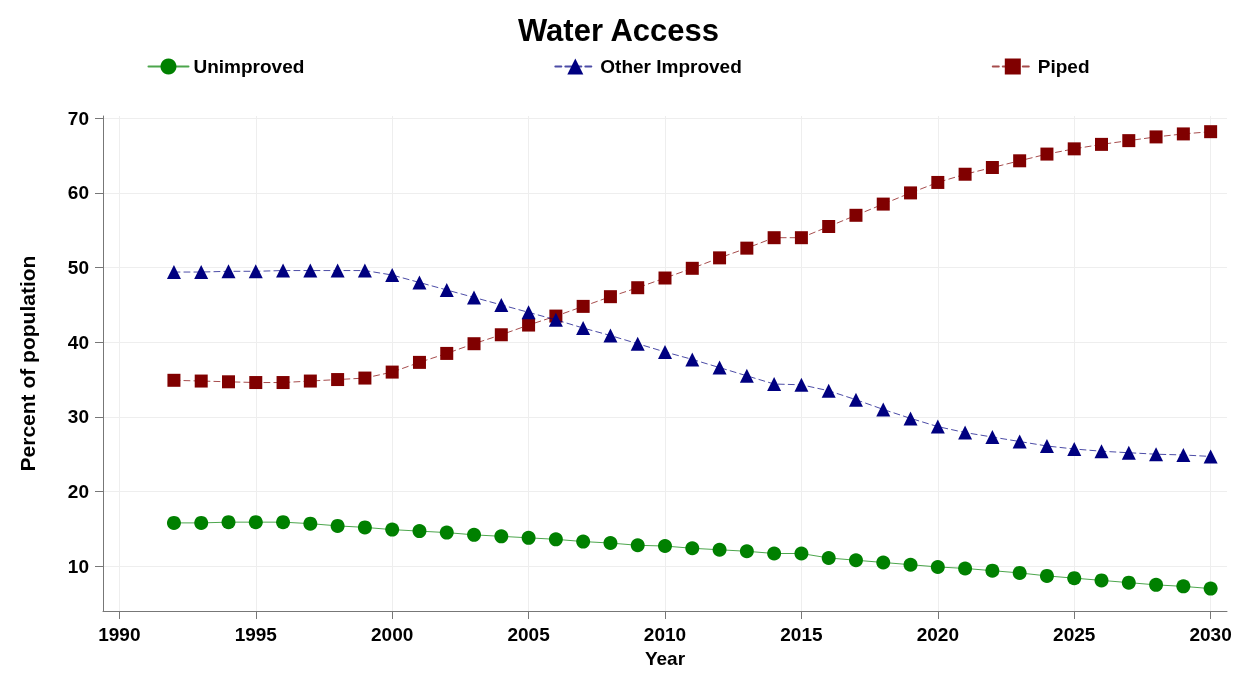 This screenshot has height=675, width=1237. Describe the element at coordinates (78, 118) in the screenshot. I see `y-tick-label: 70` at that location.